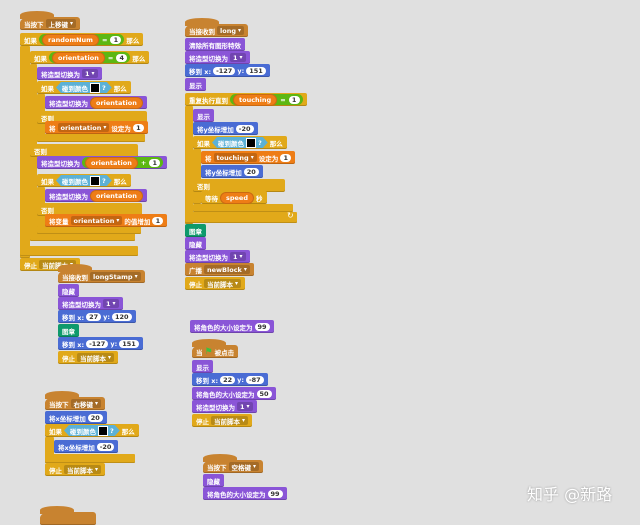 The image size is (640, 525). I want to click on block-motion: 将y坐标增加 -20, so click(225, 128).